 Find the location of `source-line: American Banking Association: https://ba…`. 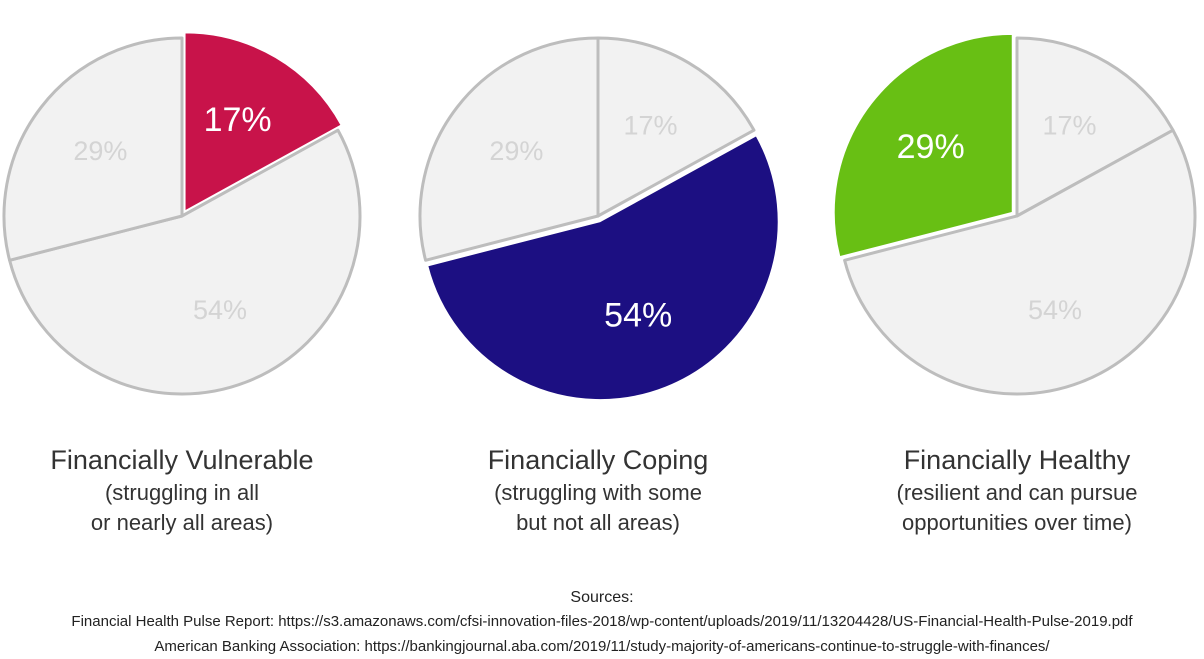

source-line: American Banking Association: https://ba… is located at coordinates (602, 646).